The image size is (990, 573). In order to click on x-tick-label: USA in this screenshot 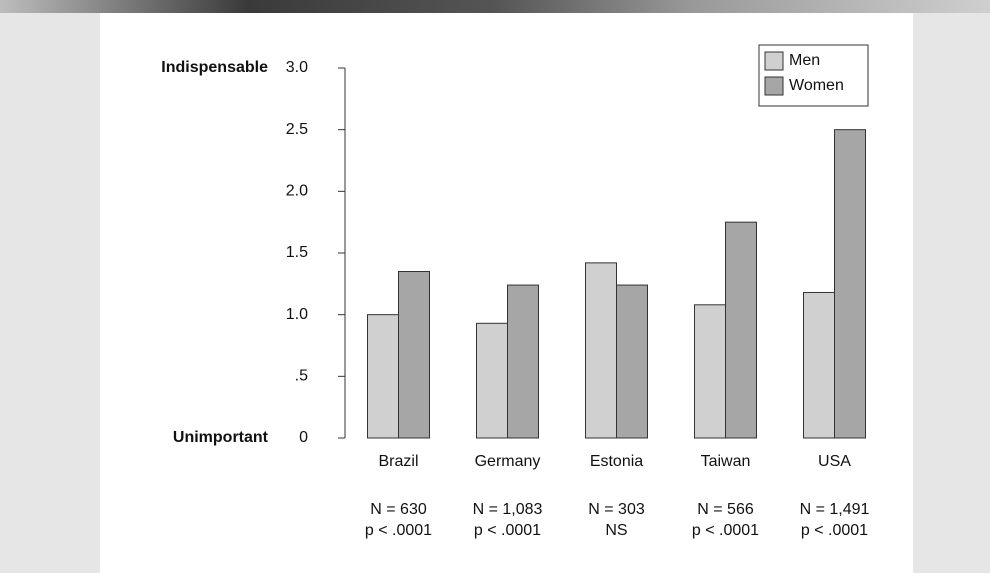, I will do `click(834, 461)`.